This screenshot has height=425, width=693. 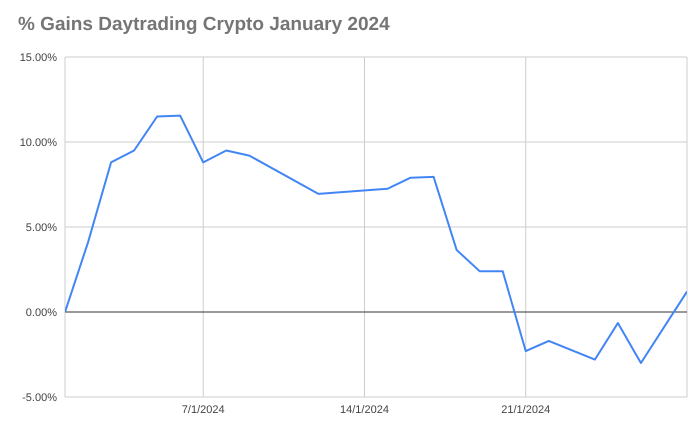 What do you see at coordinates (364, 410) in the screenshot?
I see `x-tick-label: 14/1/2024` at bounding box center [364, 410].